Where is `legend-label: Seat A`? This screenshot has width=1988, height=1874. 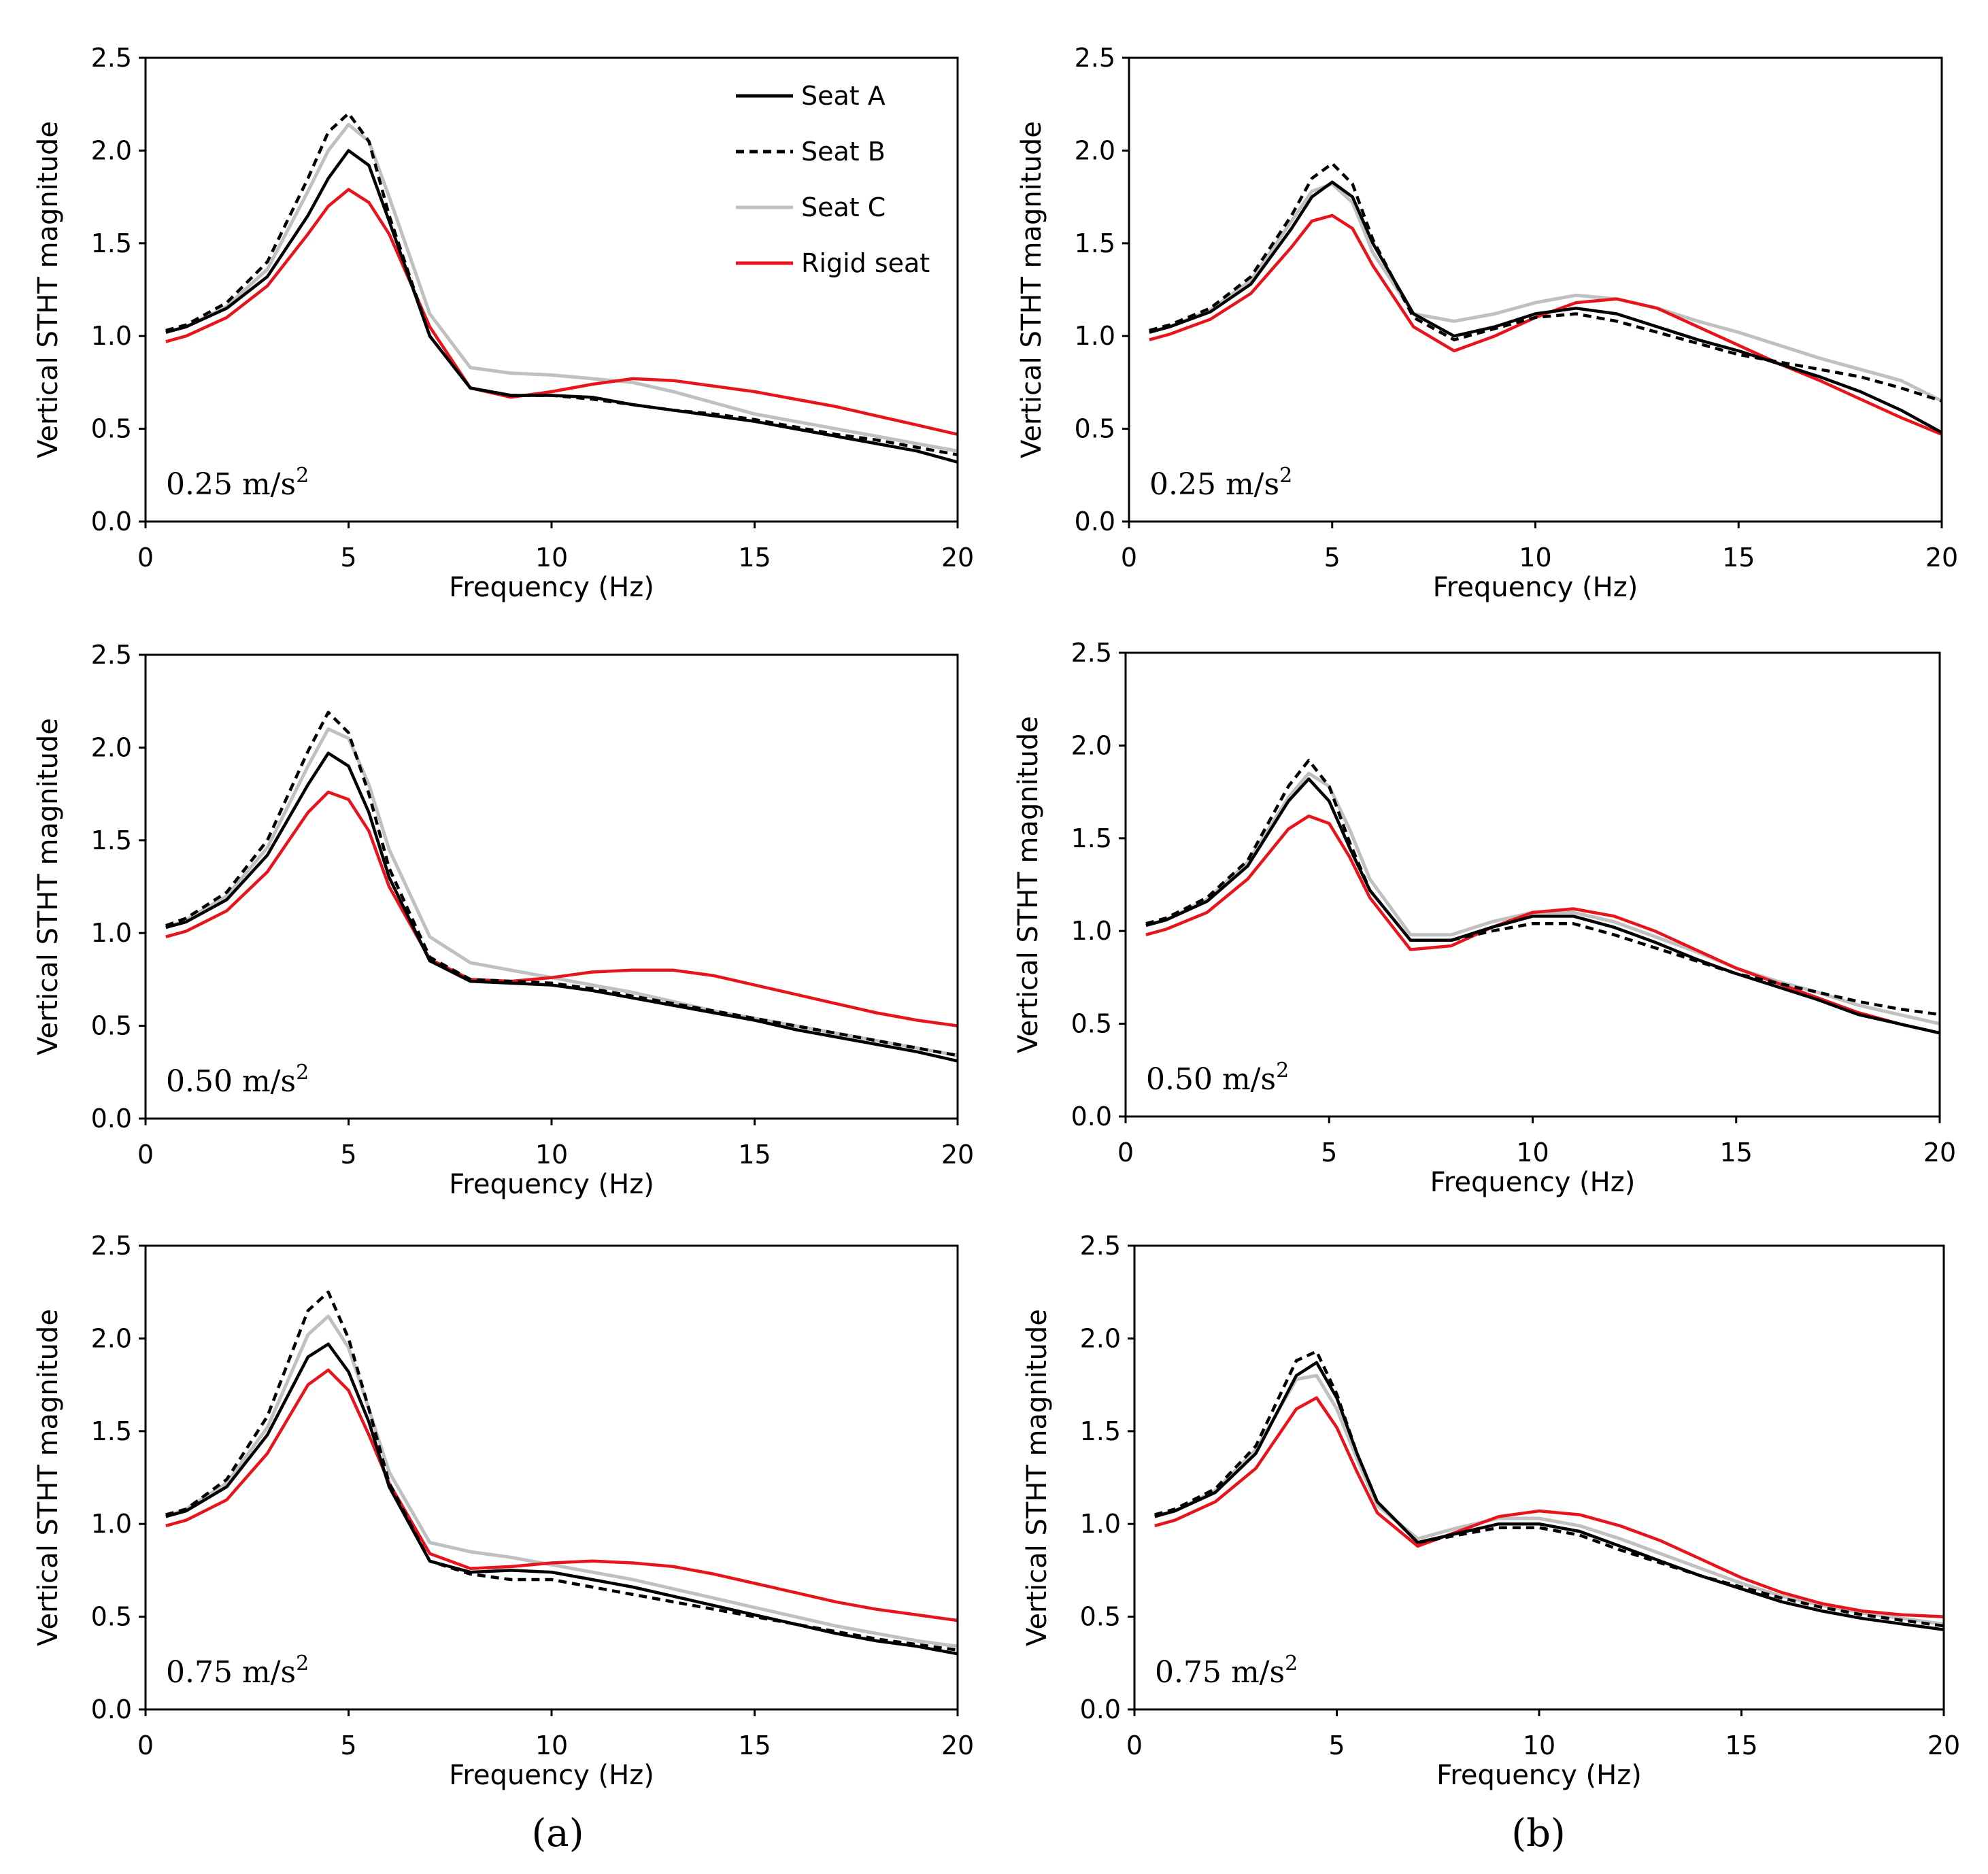 legend-label: Seat A is located at coordinates (844, 96).